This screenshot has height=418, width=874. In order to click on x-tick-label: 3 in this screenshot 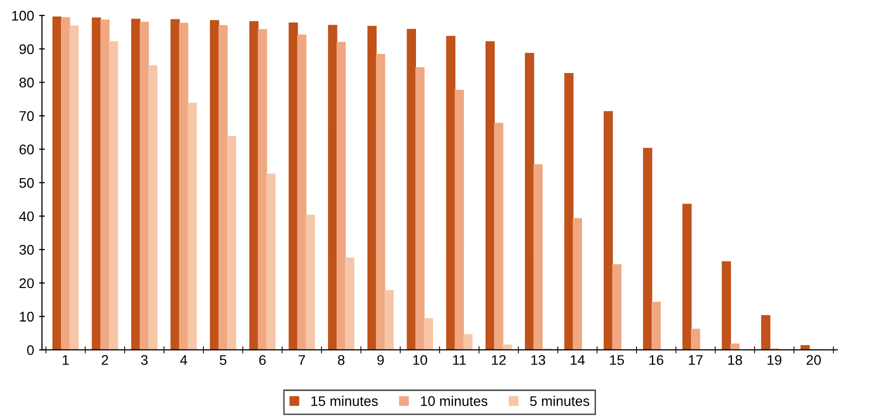, I will do `click(144, 360)`.